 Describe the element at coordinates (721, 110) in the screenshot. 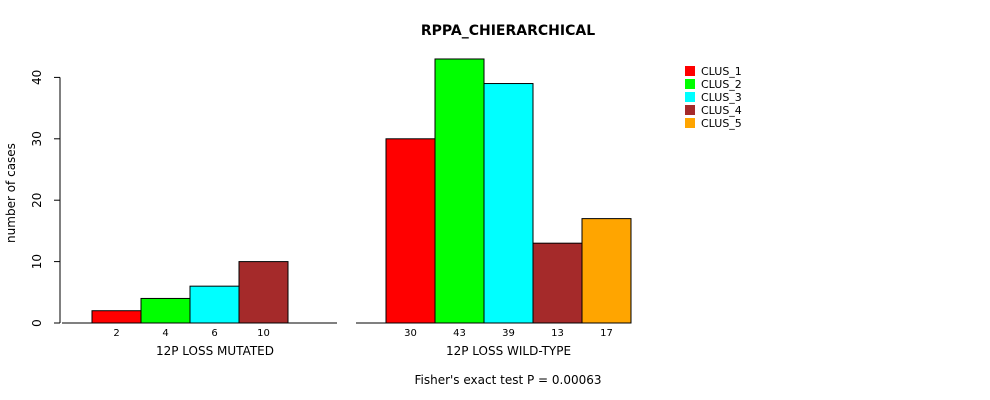

I see `legend-label: CLUS_4` at that location.